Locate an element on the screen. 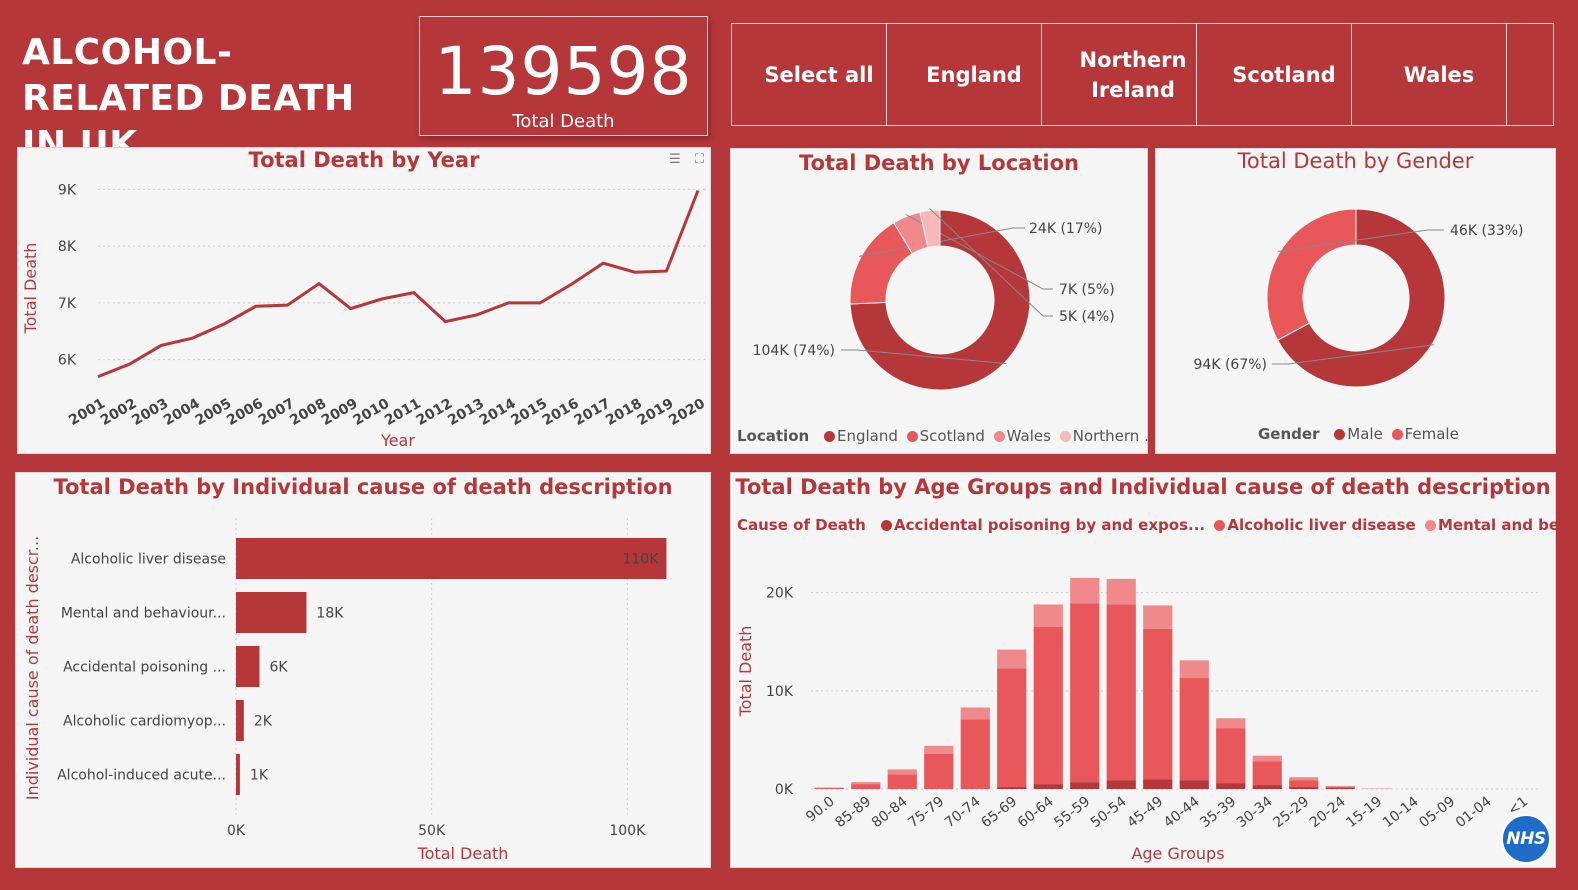  x-tick-label: 40-44 is located at coordinates (1182, 812).